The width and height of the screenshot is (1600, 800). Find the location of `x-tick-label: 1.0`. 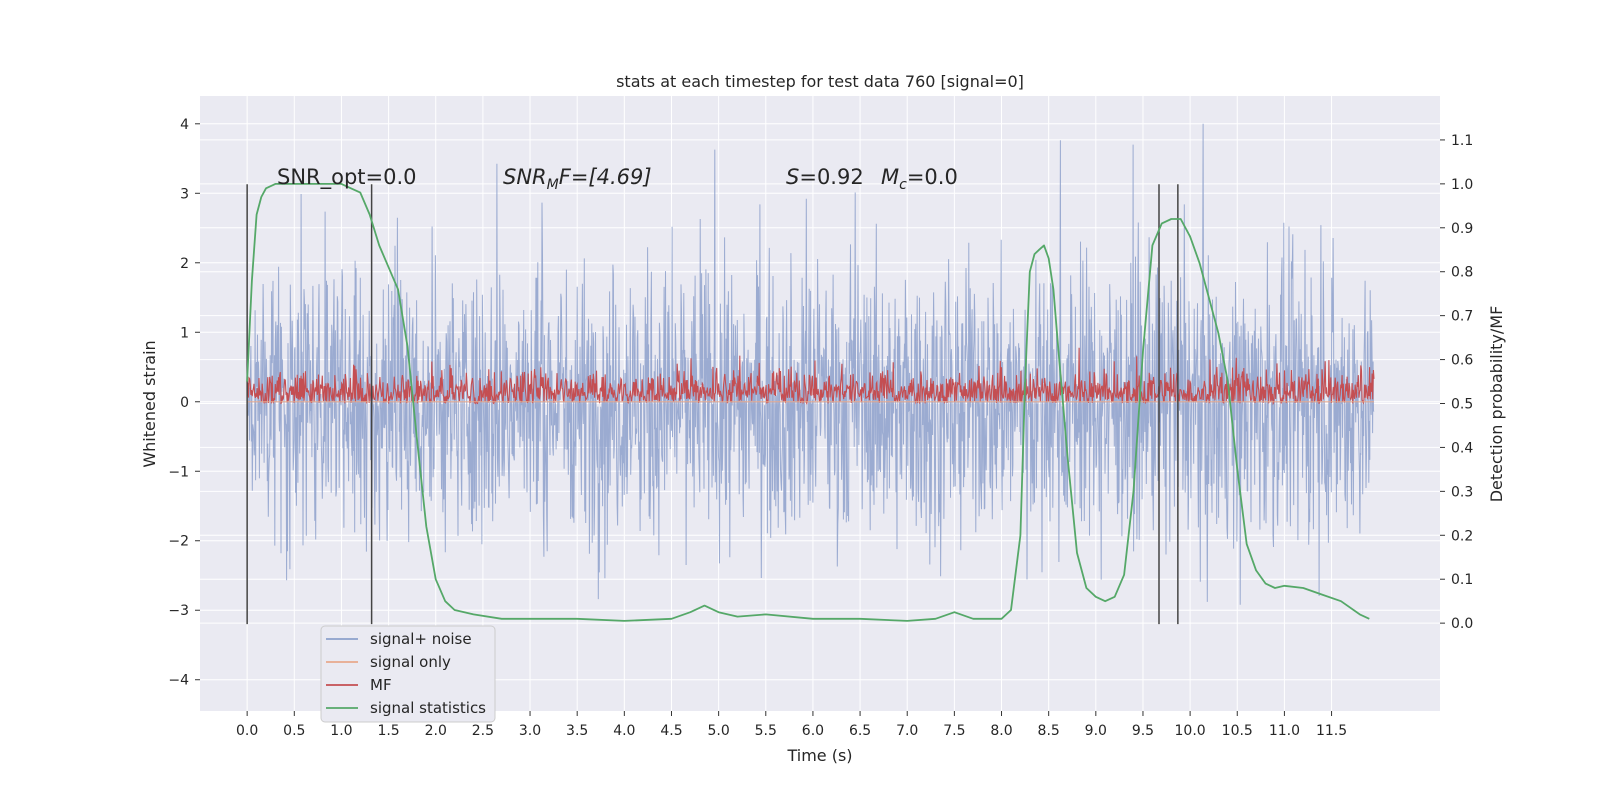

x-tick-label: 1.0 is located at coordinates (341, 731).